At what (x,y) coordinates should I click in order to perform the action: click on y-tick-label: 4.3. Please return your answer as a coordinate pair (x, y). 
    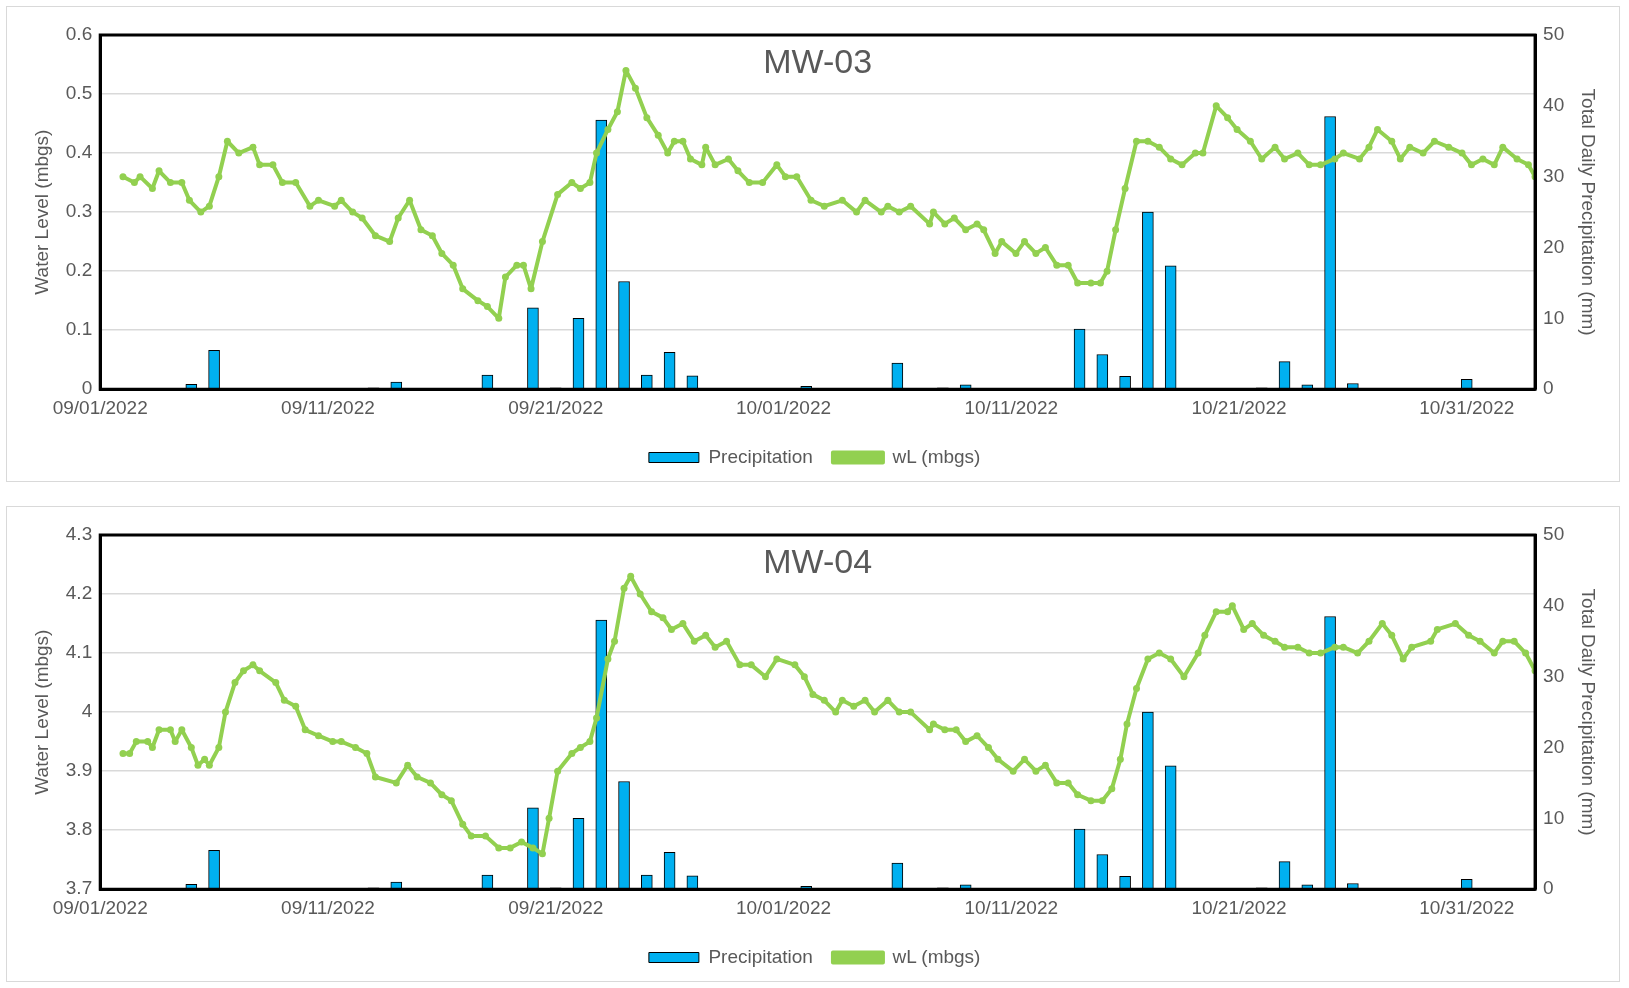
    Looking at the image, I should click on (79, 534).